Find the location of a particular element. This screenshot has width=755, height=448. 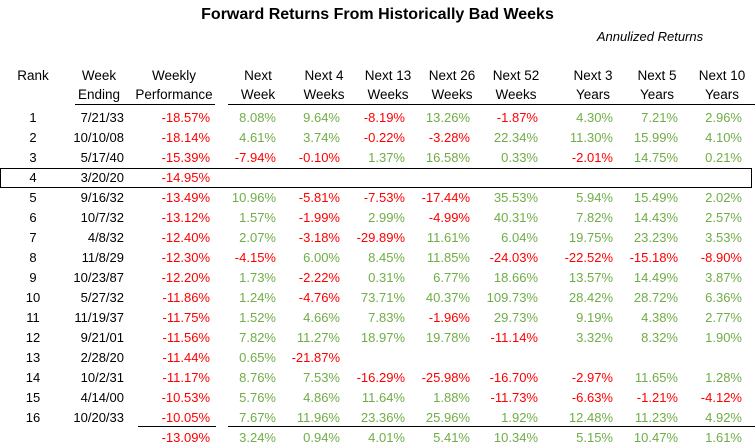

next-3-years-cell: 3.32% is located at coordinates (594, 337).